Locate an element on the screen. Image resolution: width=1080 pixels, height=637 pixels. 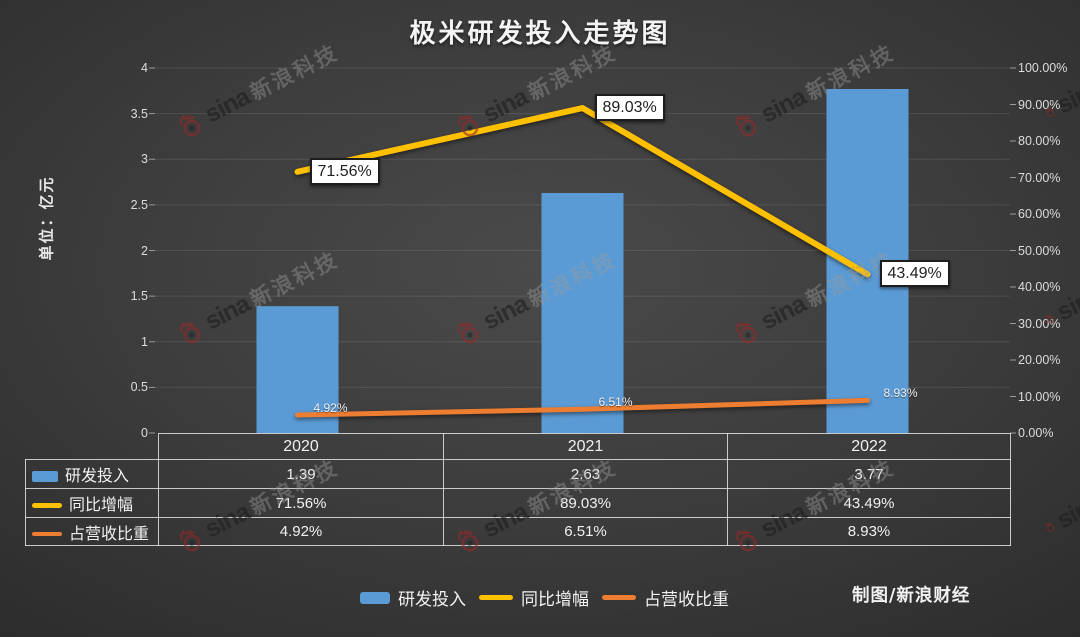
left-axis-tick-label: 0.5 is located at coordinates (139, 387).